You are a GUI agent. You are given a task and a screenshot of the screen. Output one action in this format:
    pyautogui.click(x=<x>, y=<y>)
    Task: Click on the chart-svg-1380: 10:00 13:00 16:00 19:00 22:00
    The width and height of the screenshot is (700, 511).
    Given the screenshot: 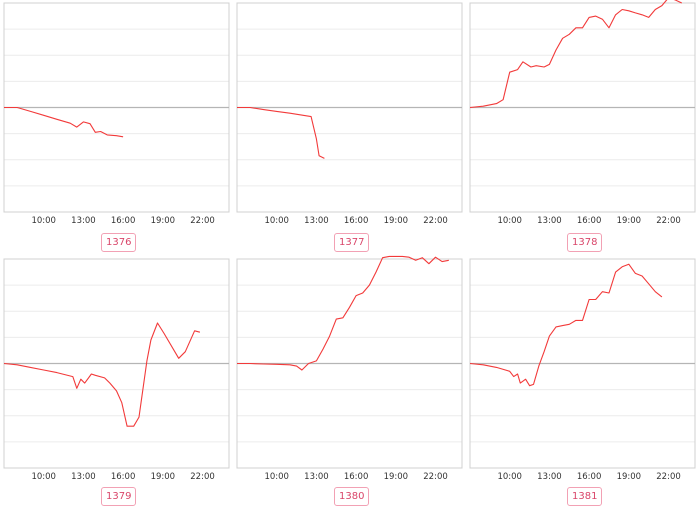 What is the action you would take?
    pyautogui.click(x=349, y=368)
    